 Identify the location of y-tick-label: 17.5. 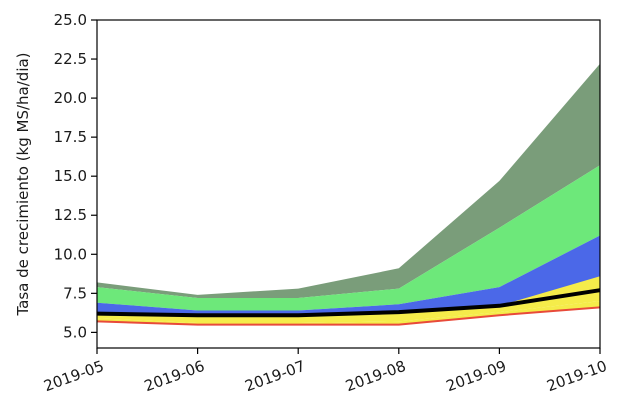
(70, 137).